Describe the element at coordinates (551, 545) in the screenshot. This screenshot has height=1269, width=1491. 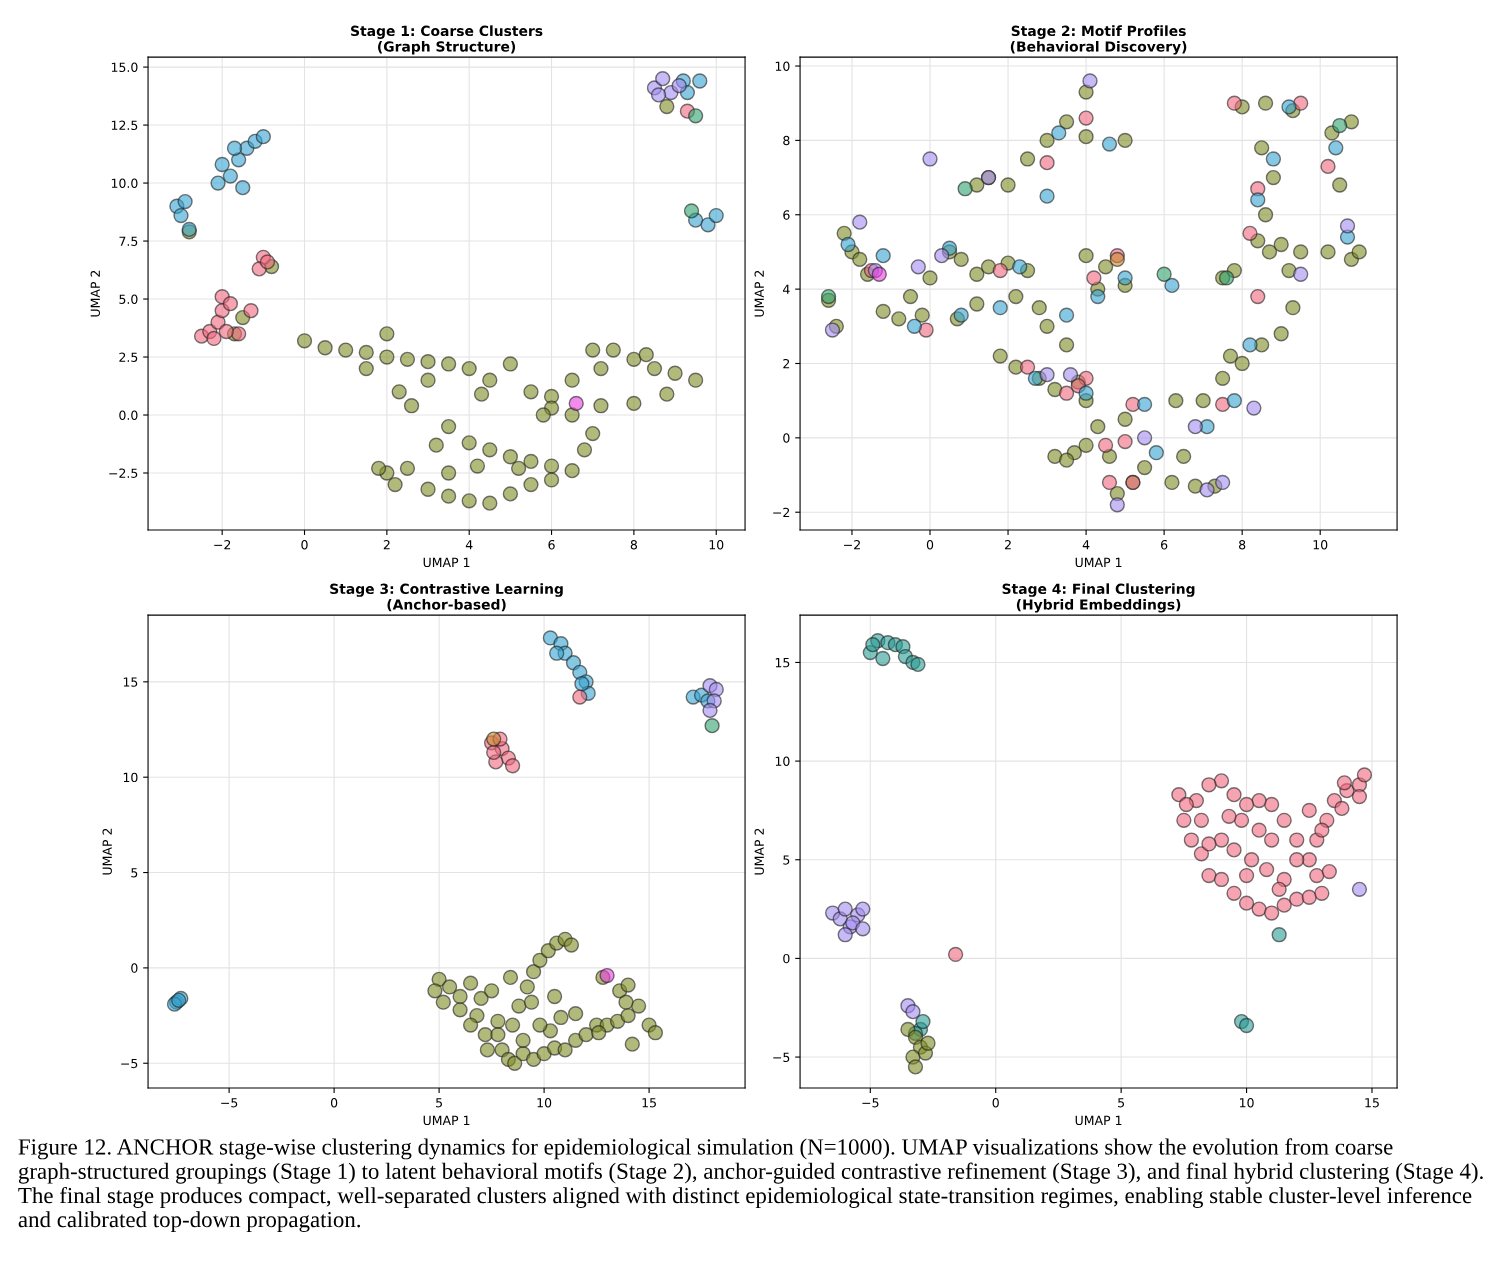
I see `x-tick-label: 6` at that location.